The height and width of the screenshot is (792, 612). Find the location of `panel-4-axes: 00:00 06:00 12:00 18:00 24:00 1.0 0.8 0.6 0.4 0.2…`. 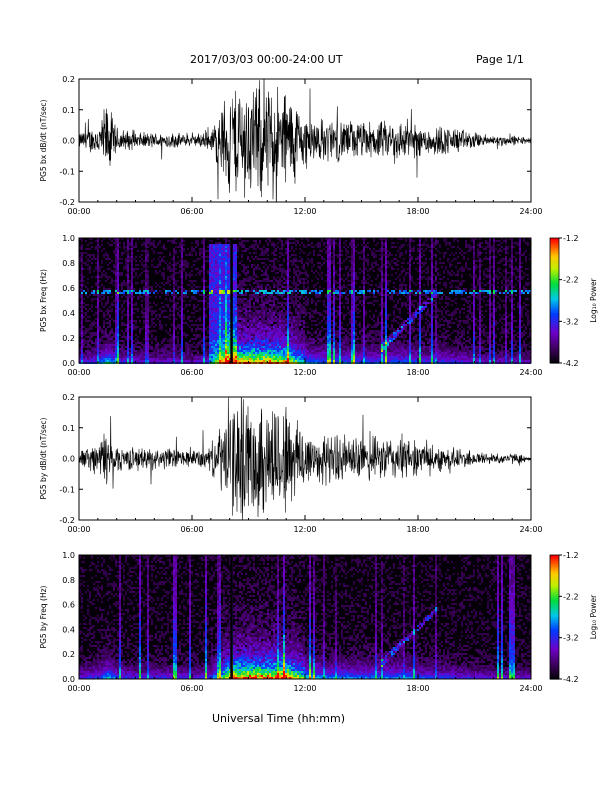

panel-4-axes: 00:00 06:00 12:00 18:00 24:00 1.0 0.8 0.6 0.4 0.2… is located at coordinates (291, 622).